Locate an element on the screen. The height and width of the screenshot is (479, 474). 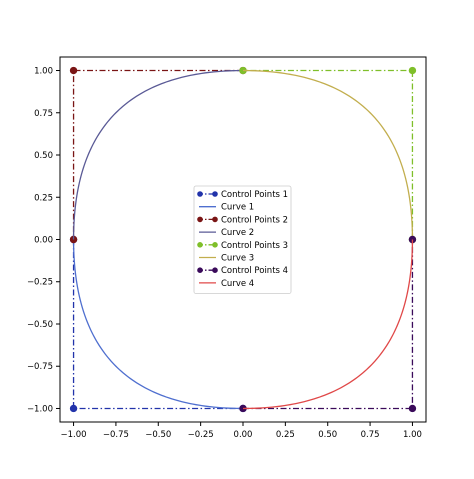
curve-2-legend-label: Curve 2 is located at coordinates (237, 233).